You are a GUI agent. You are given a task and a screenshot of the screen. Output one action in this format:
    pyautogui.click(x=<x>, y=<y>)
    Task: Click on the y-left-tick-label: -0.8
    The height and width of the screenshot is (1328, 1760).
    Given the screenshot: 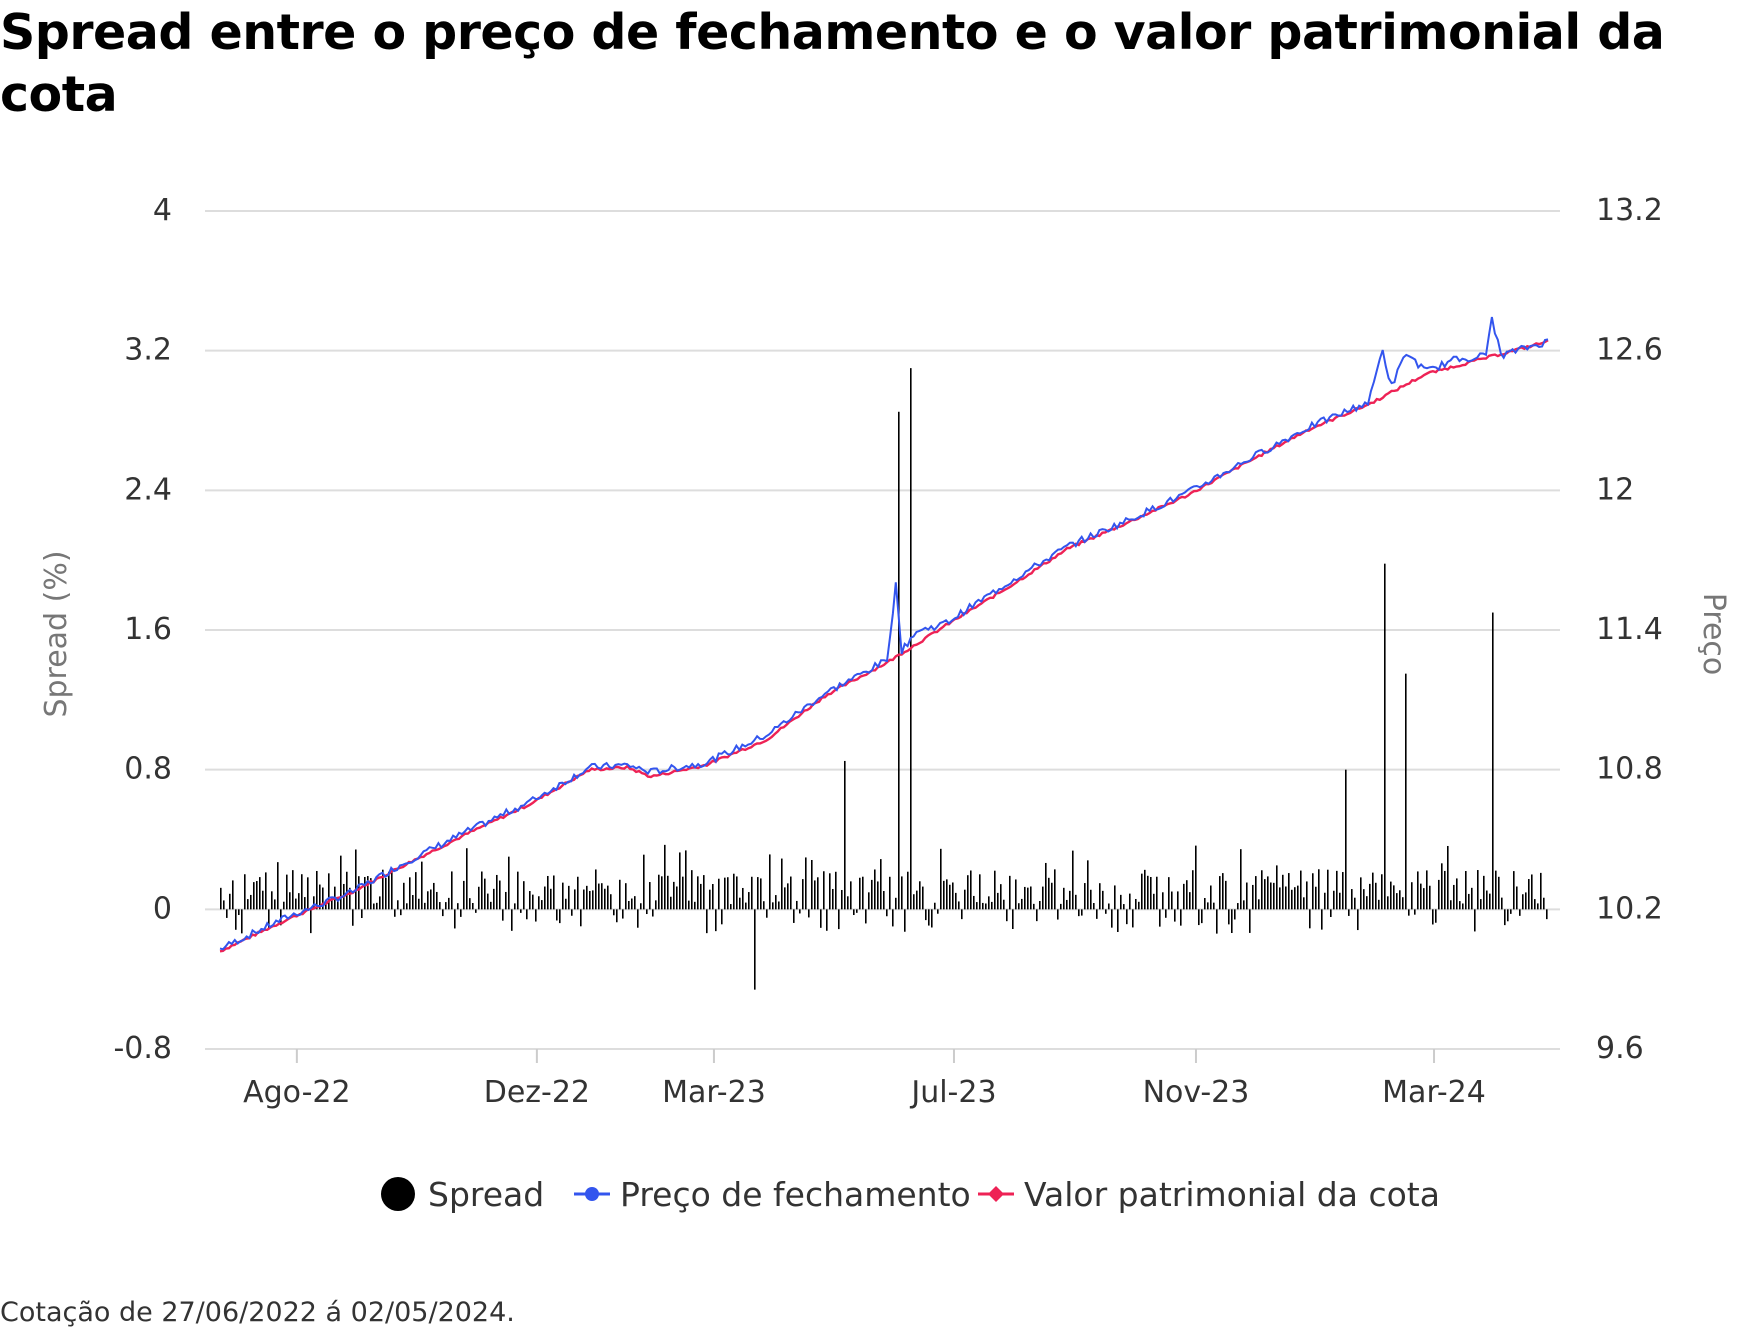 What is the action you would take?
    pyautogui.click(x=142, y=1048)
    